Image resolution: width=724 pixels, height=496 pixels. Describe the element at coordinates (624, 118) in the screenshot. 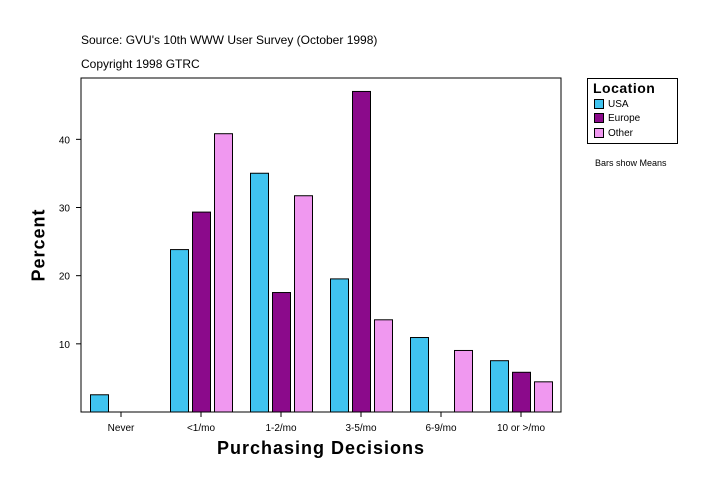

I see `legend-label-europe: Europe` at that location.